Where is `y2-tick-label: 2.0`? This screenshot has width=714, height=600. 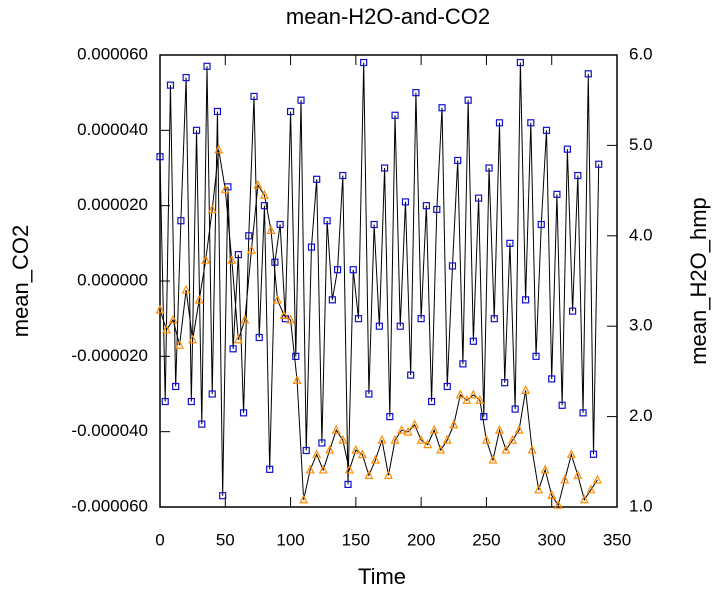
y2-tick-label: 2.0 is located at coordinates (641, 415).